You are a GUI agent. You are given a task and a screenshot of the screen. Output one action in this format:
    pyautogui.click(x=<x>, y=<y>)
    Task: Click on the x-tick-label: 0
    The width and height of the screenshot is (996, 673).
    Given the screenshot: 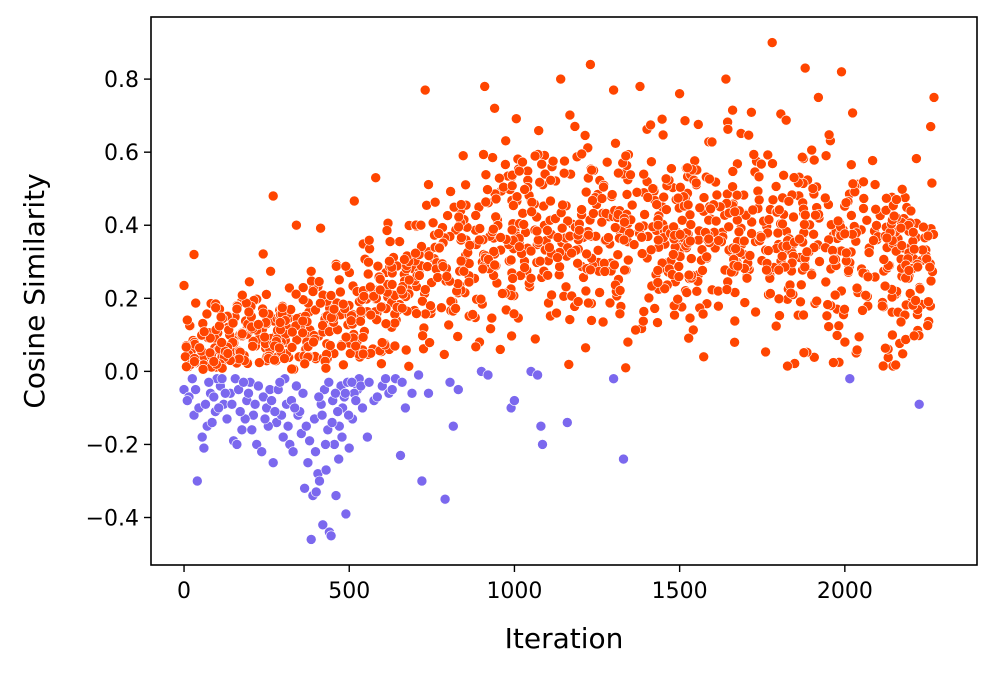 What is the action you would take?
    pyautogui.click(x=184, y=591)
    